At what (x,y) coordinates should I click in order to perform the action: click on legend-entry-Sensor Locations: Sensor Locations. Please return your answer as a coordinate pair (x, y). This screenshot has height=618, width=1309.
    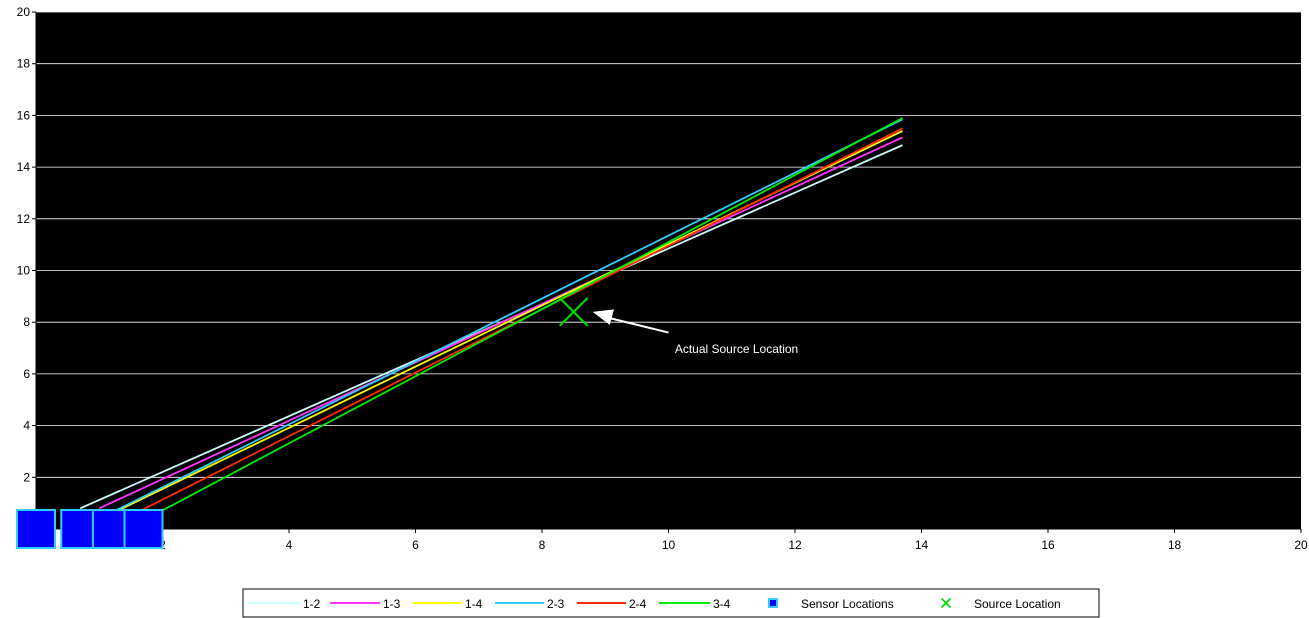
    Looking at the image, I should click on (831, 604).